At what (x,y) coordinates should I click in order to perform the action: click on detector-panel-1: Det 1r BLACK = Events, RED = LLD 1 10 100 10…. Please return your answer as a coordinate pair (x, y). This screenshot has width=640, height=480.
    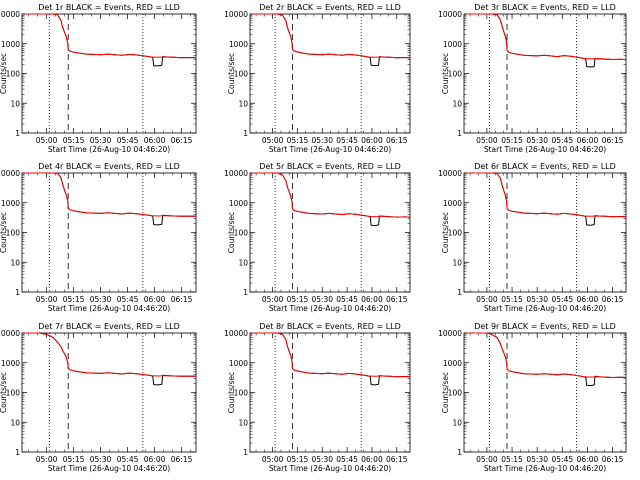
    Looking at the image, I should click on (98, 78).